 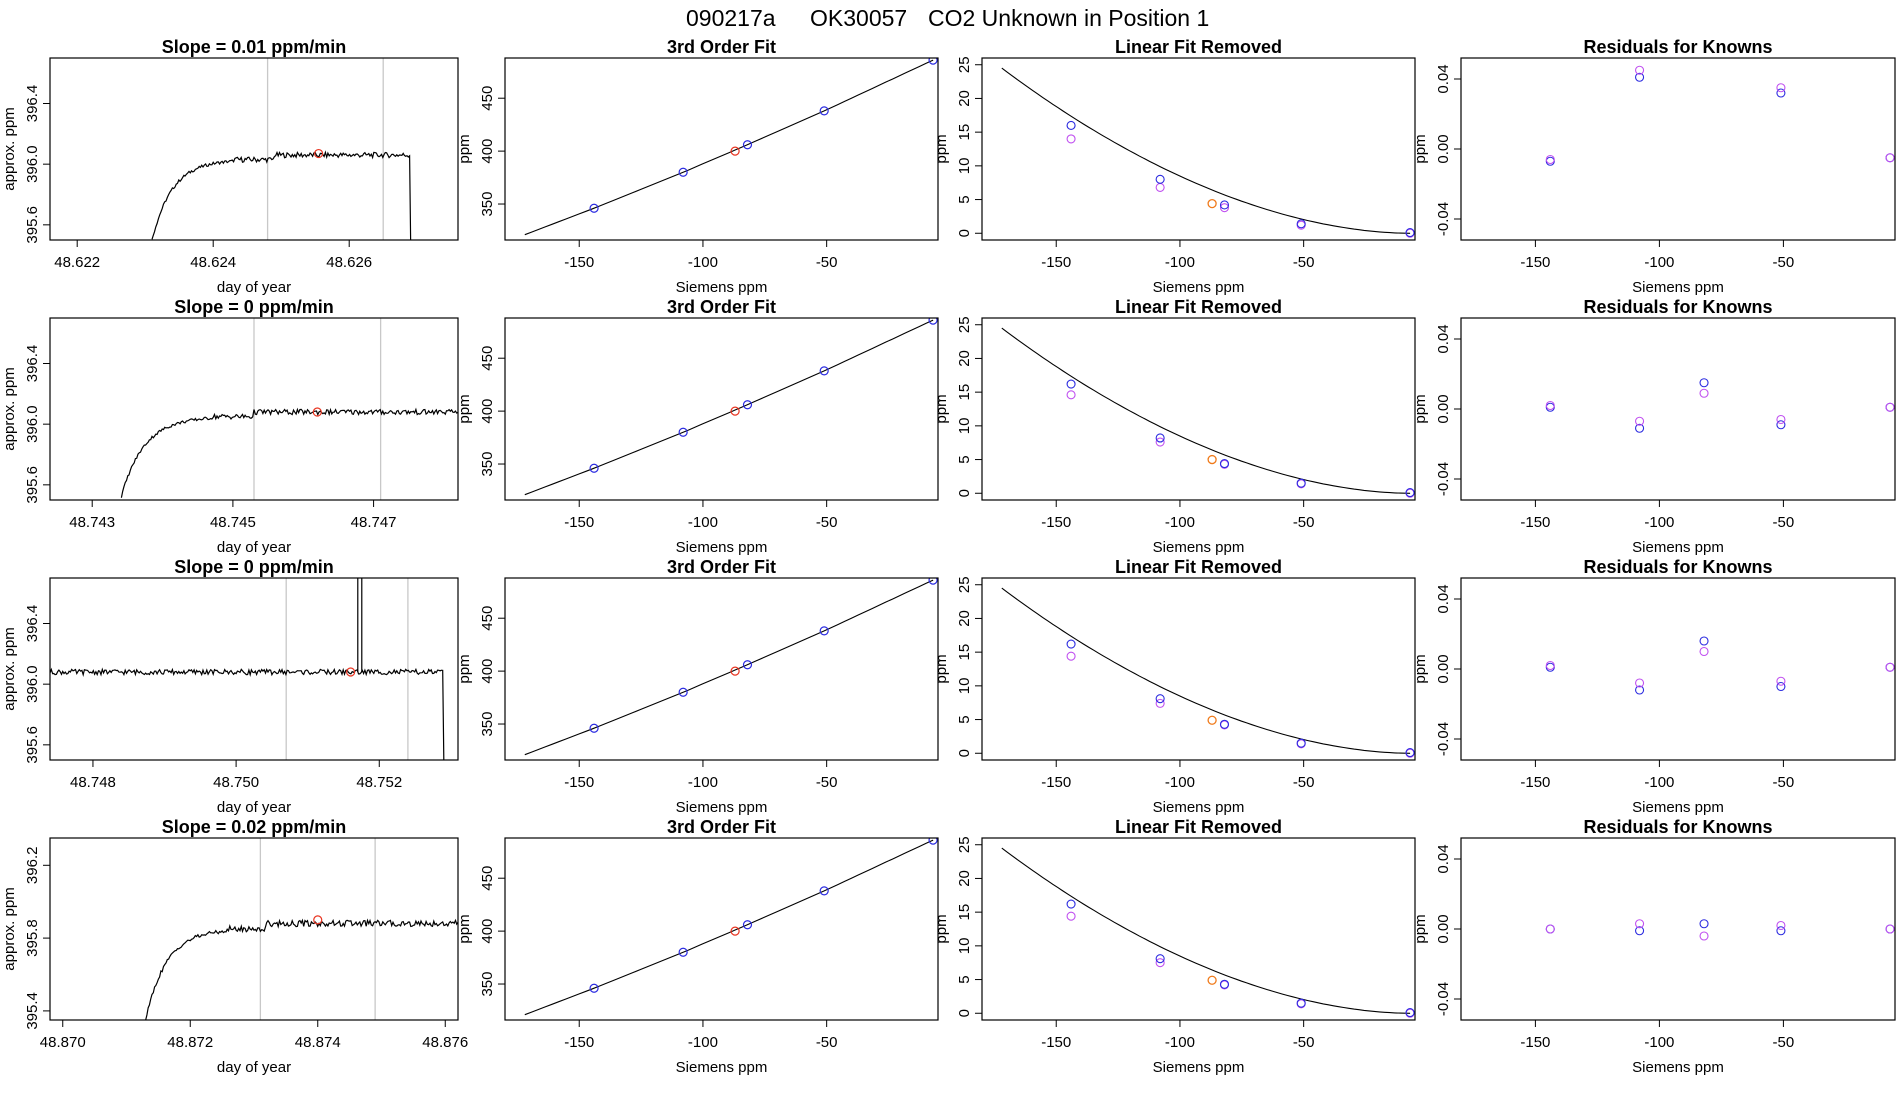 I want to click on y-tick-label: 0, so click(x=964, y=1013).